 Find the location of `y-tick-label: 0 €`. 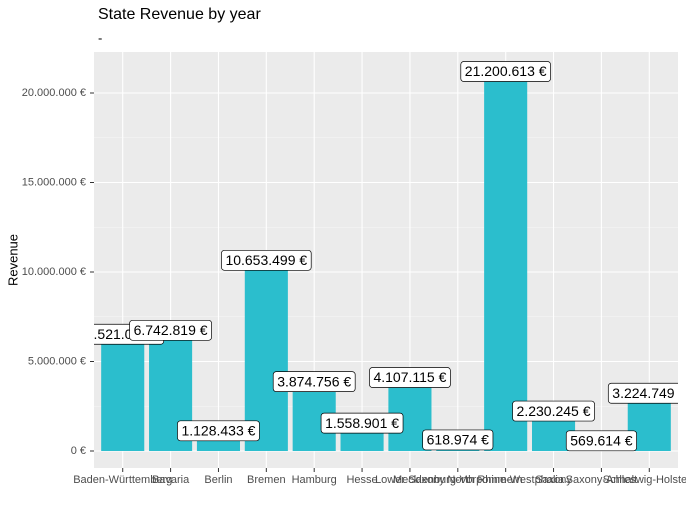

y-tick-label: 0 € is located at coordinates (78, 451).